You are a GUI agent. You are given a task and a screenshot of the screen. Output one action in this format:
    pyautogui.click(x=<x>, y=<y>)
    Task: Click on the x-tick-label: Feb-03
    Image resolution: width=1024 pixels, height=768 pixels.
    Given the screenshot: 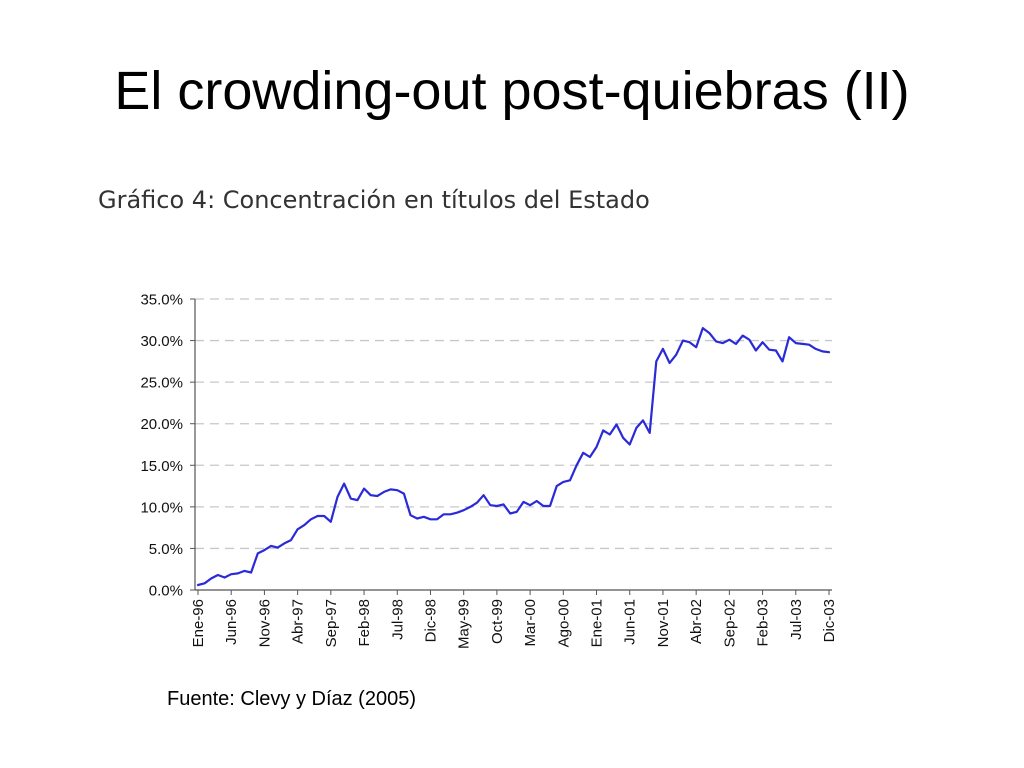 What is the action you would take?
    pyautogui.click(x=763, y=623)
    